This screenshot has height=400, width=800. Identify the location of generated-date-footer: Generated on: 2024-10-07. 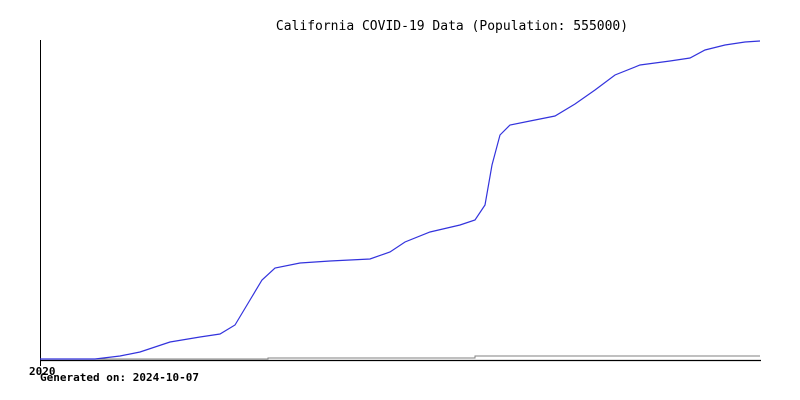
(119, 377).